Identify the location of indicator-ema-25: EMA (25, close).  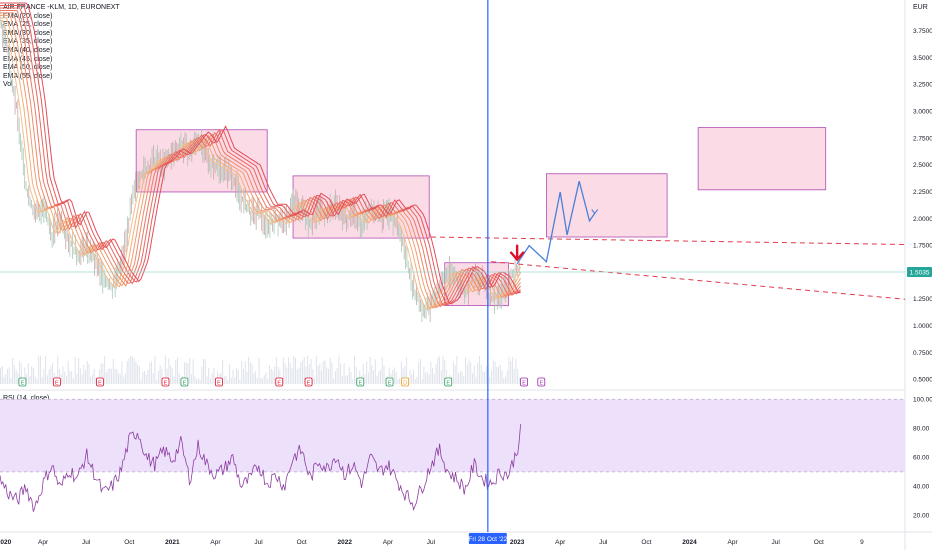
(28, 25).